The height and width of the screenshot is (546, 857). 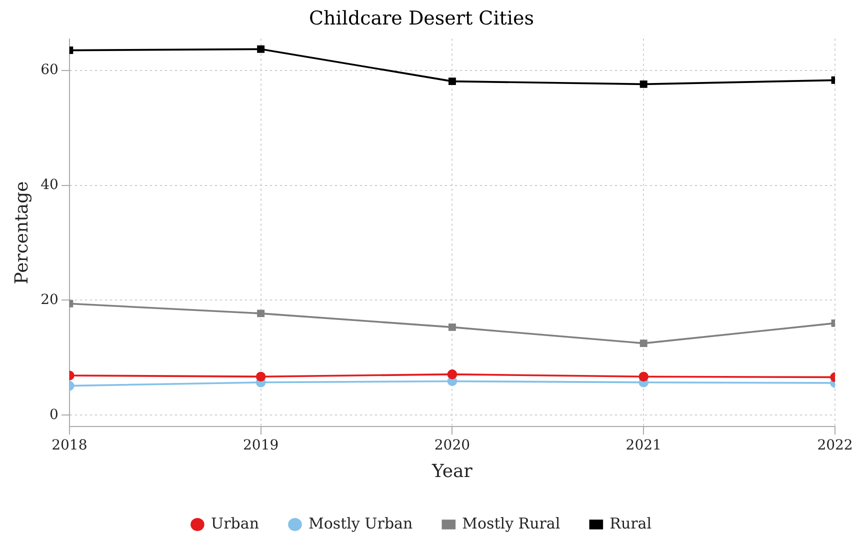 I want to click on x-tick-label: 2018, so click(x=70, y=446).